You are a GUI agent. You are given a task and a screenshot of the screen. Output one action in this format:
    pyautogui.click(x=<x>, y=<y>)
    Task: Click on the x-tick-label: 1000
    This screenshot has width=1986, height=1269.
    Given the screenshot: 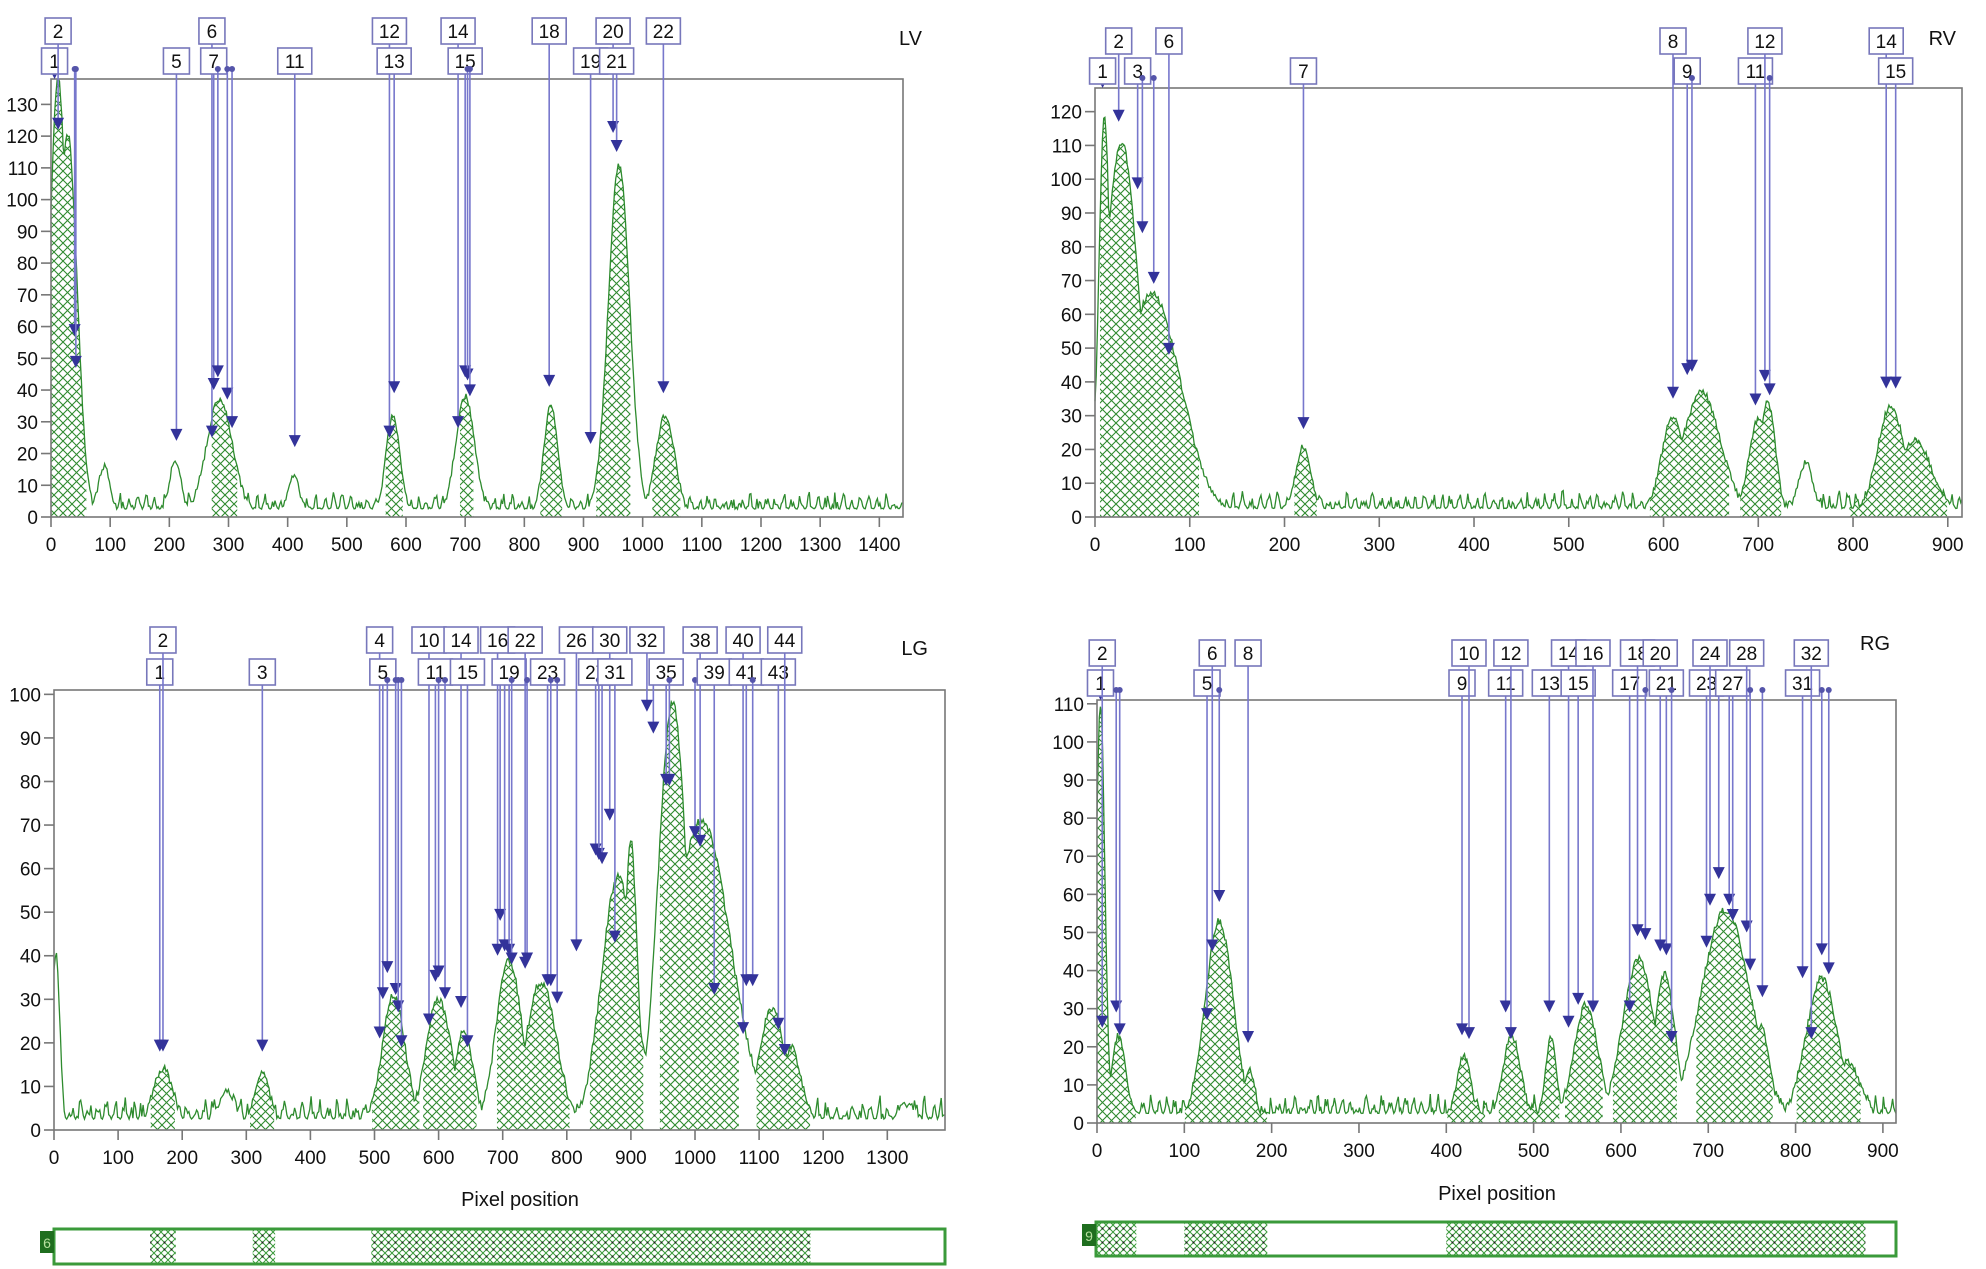 What is the action you would take?
    pyautogui.click(x=643, y=545)
    